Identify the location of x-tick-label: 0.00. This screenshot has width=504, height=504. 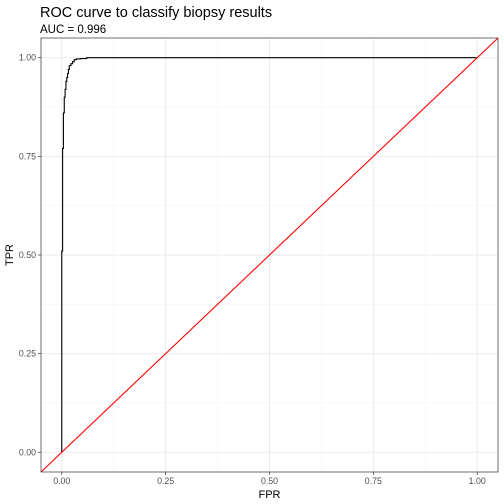
(61, 481).